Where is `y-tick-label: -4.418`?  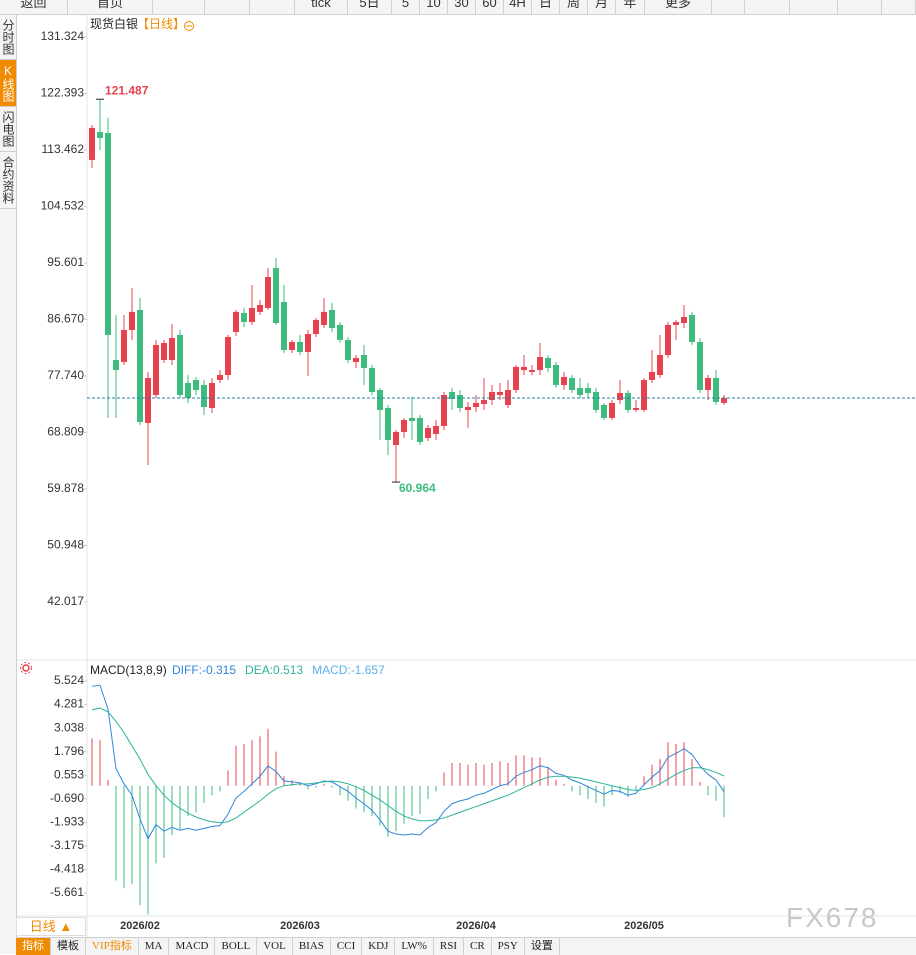 y-tick-label: -4.418 is located at coordinates (67, 869).